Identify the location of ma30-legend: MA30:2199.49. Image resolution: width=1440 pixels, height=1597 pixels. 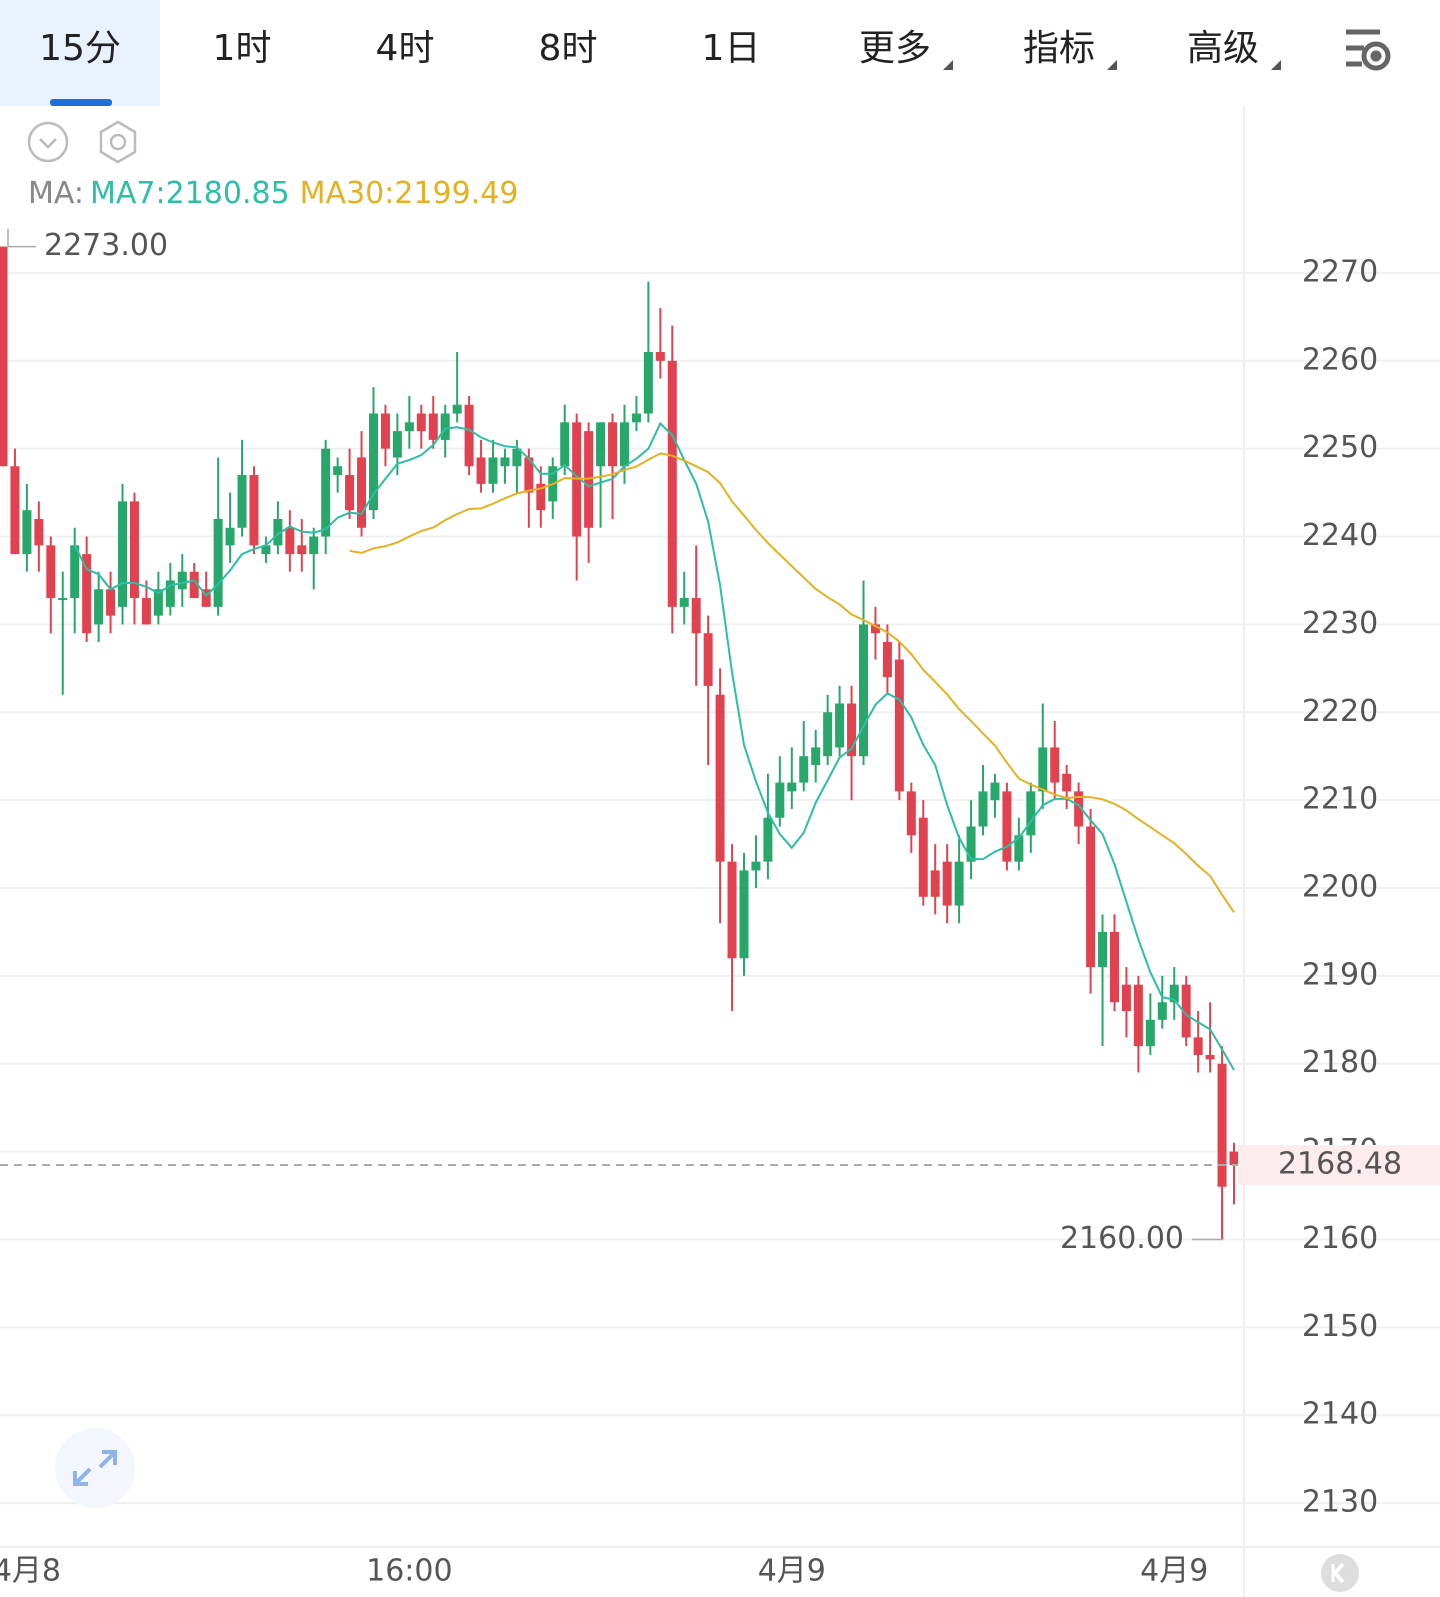
(409, 193).